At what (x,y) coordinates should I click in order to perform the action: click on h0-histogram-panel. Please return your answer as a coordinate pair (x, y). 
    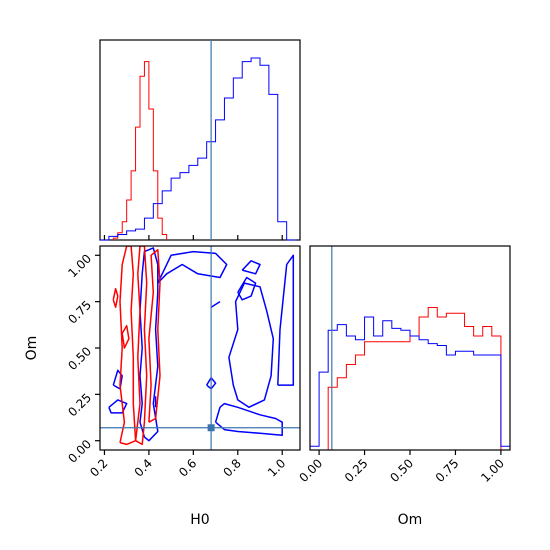
    Looking at the image, I should click on (200, 140).